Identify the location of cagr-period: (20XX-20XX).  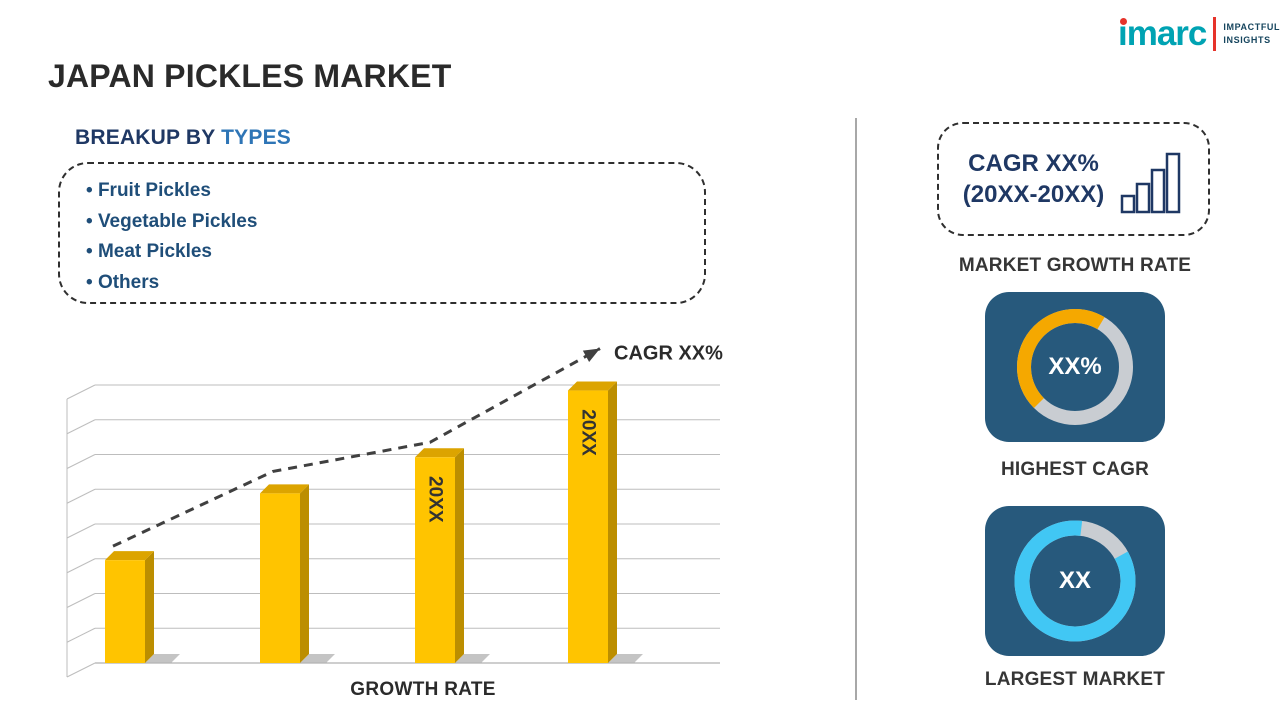
(1033, 194).